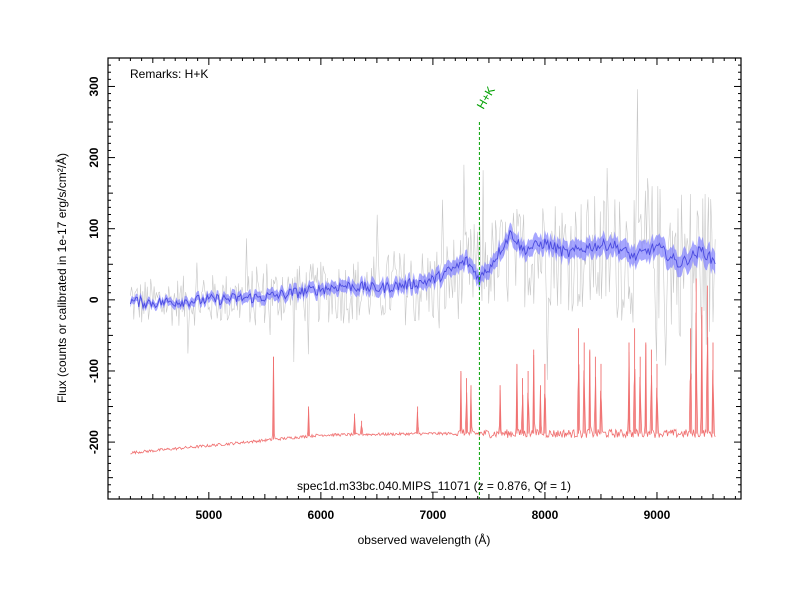 Image resolution: width=800 pixels, height=600 pixels. I want to click on smoothed-spectrum-line, so click(422, 269).